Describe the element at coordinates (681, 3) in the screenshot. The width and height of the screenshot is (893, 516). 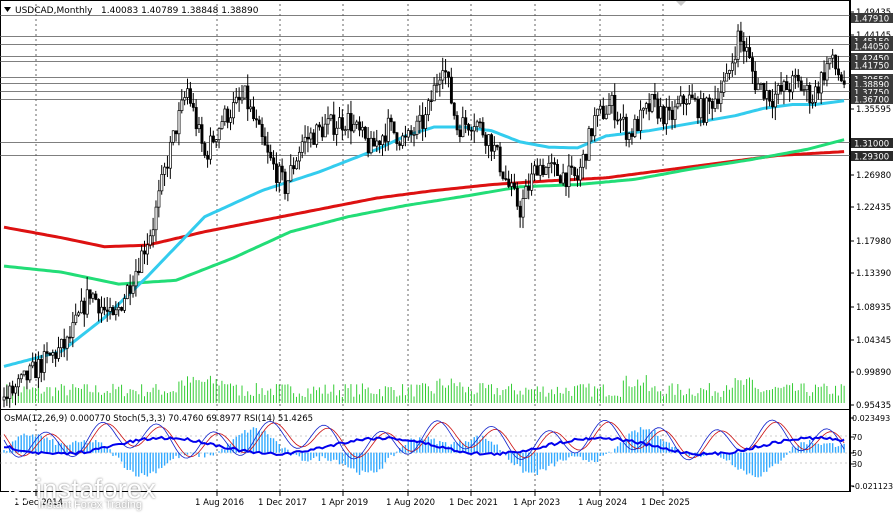
I see `scroll-marker-icon` at that location.